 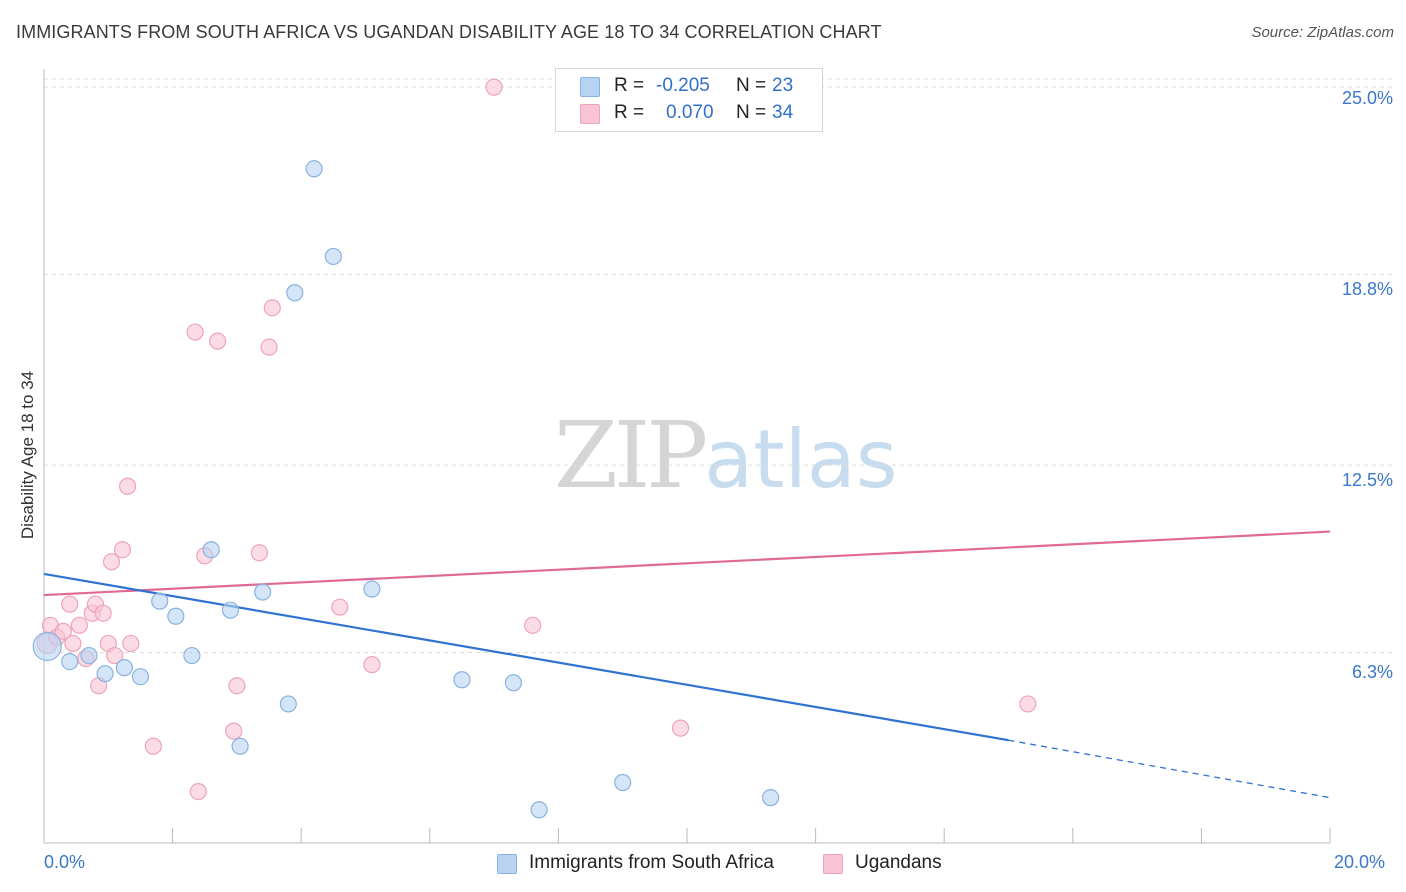 I want to click on correlation-legend: R = -0.205 N = 23 R = 0.070 N = 34, so click(x=689, y=100).